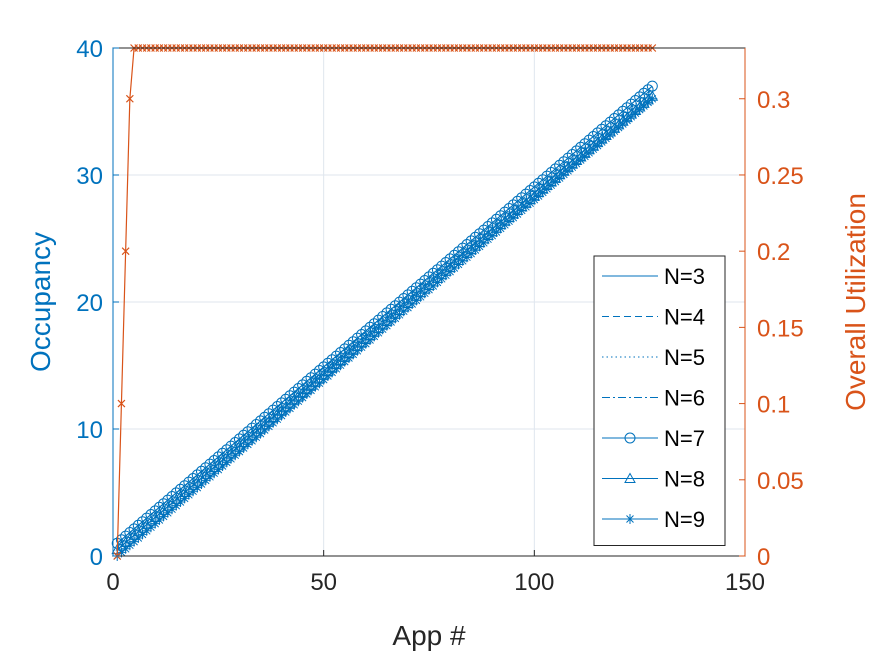 The width and height of the screenshot is (875, 656). Describe the element at coordinates (89, 303) in the screenshot. I see `y-left-tick-label: 20` at that location.